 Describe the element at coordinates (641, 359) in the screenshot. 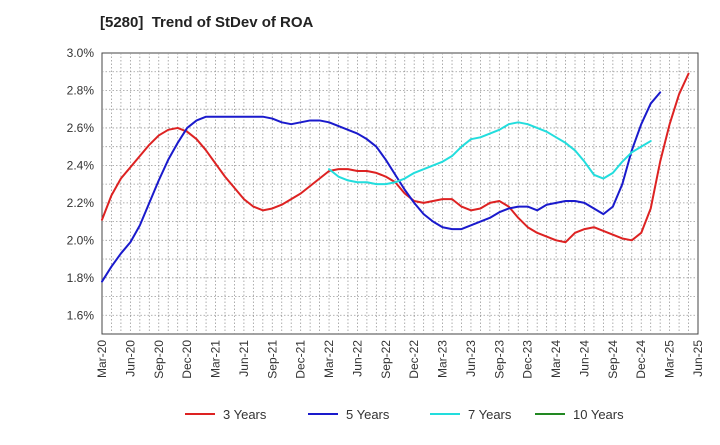

I see `x-tick-label: Dec-24` at that location.